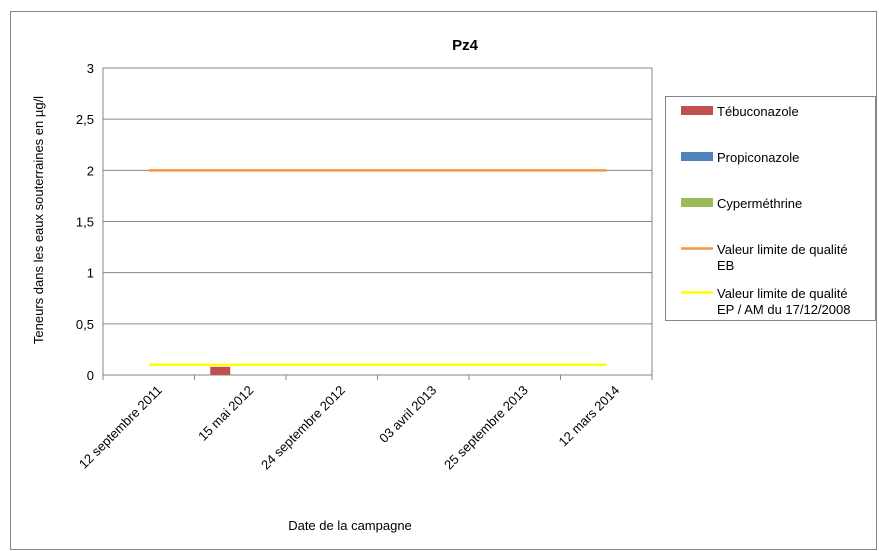 The image size is (879, 551). I want to click on y-tick-label: 2,5, so click(85, 119).